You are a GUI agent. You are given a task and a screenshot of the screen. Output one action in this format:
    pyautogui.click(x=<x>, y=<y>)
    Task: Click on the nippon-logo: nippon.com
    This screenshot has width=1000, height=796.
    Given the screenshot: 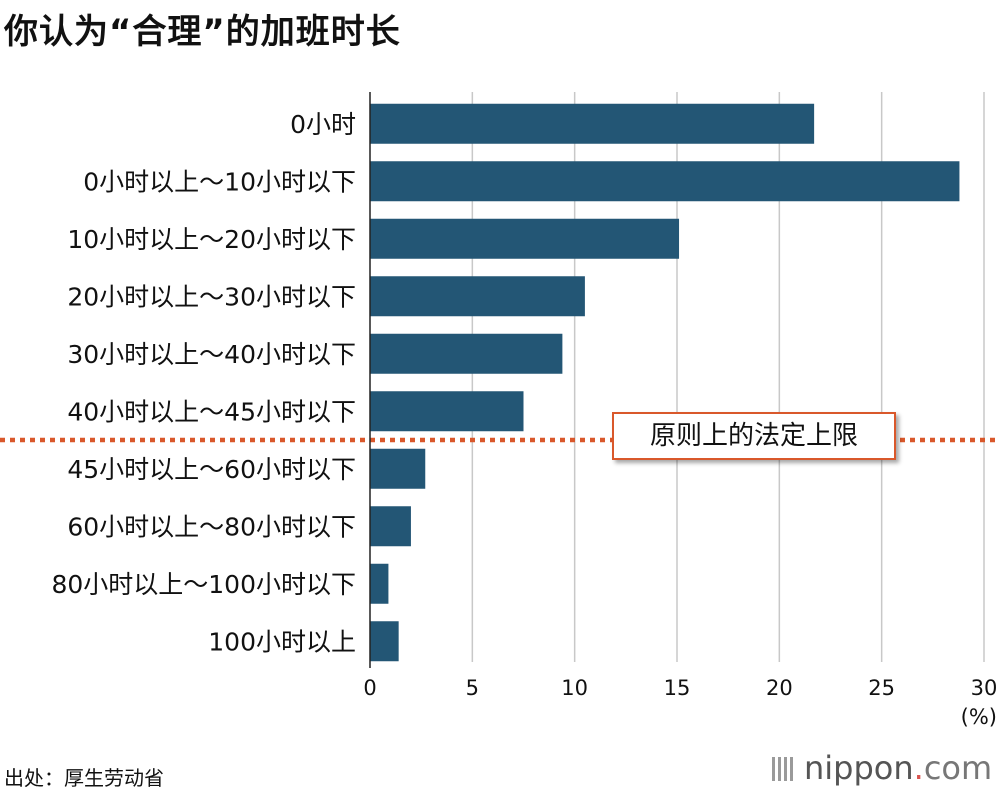 What is the action you would take?
    pyautogui.click(x=882, y=768)
    